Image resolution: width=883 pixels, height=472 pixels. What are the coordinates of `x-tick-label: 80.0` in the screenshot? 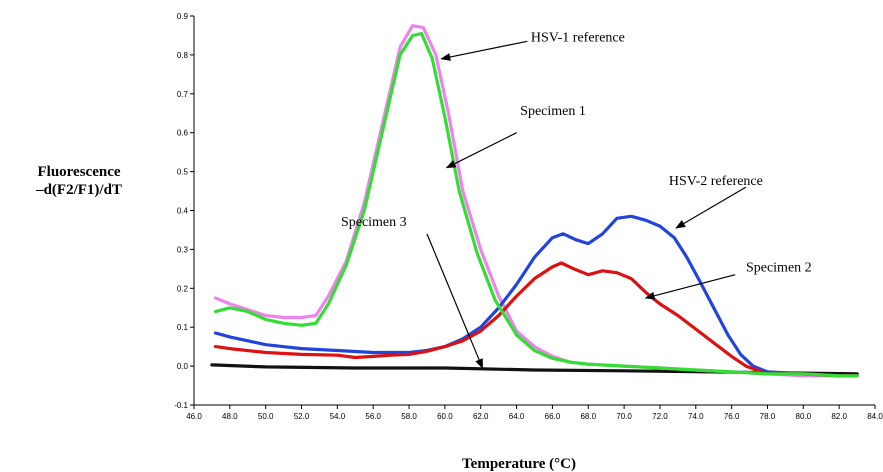 It's located at (804, 416).